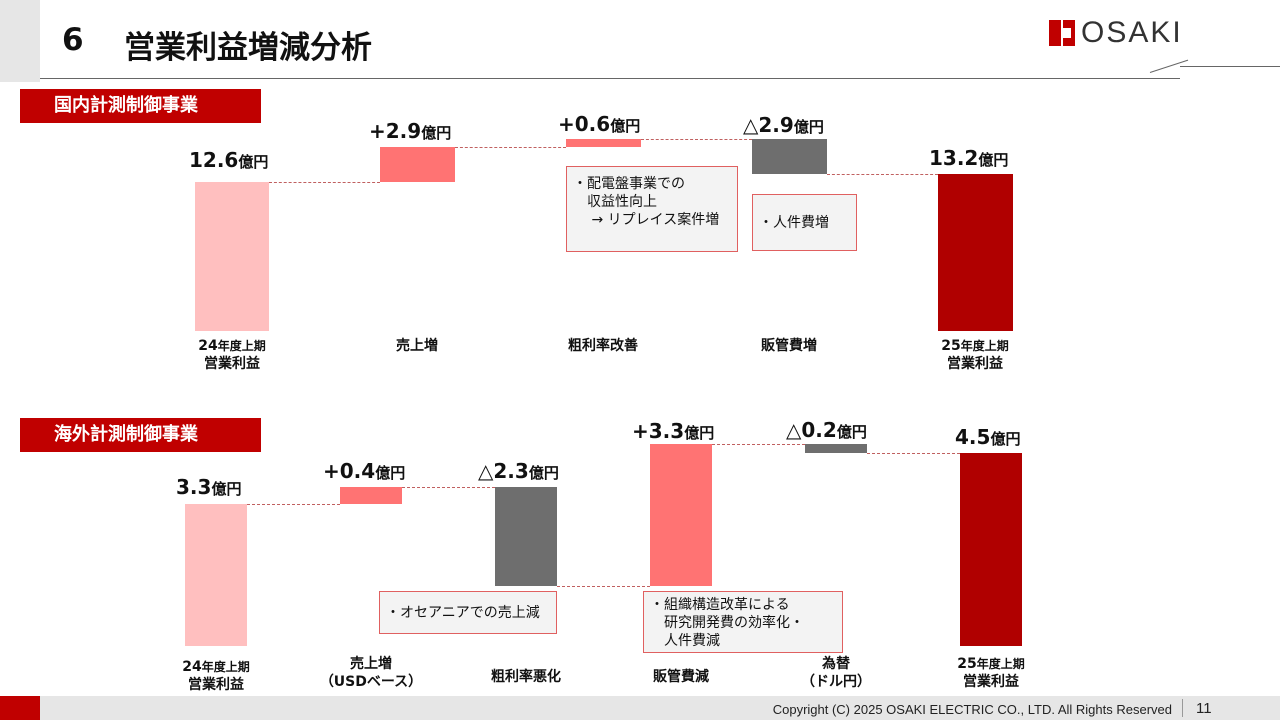 The width and height of the screenshot is (1280, 720). What do you see at coordinates (783, 125) in the screenshot?
I see `domestic-value-sga: △2.9億円` at bounding box center [783, 125].